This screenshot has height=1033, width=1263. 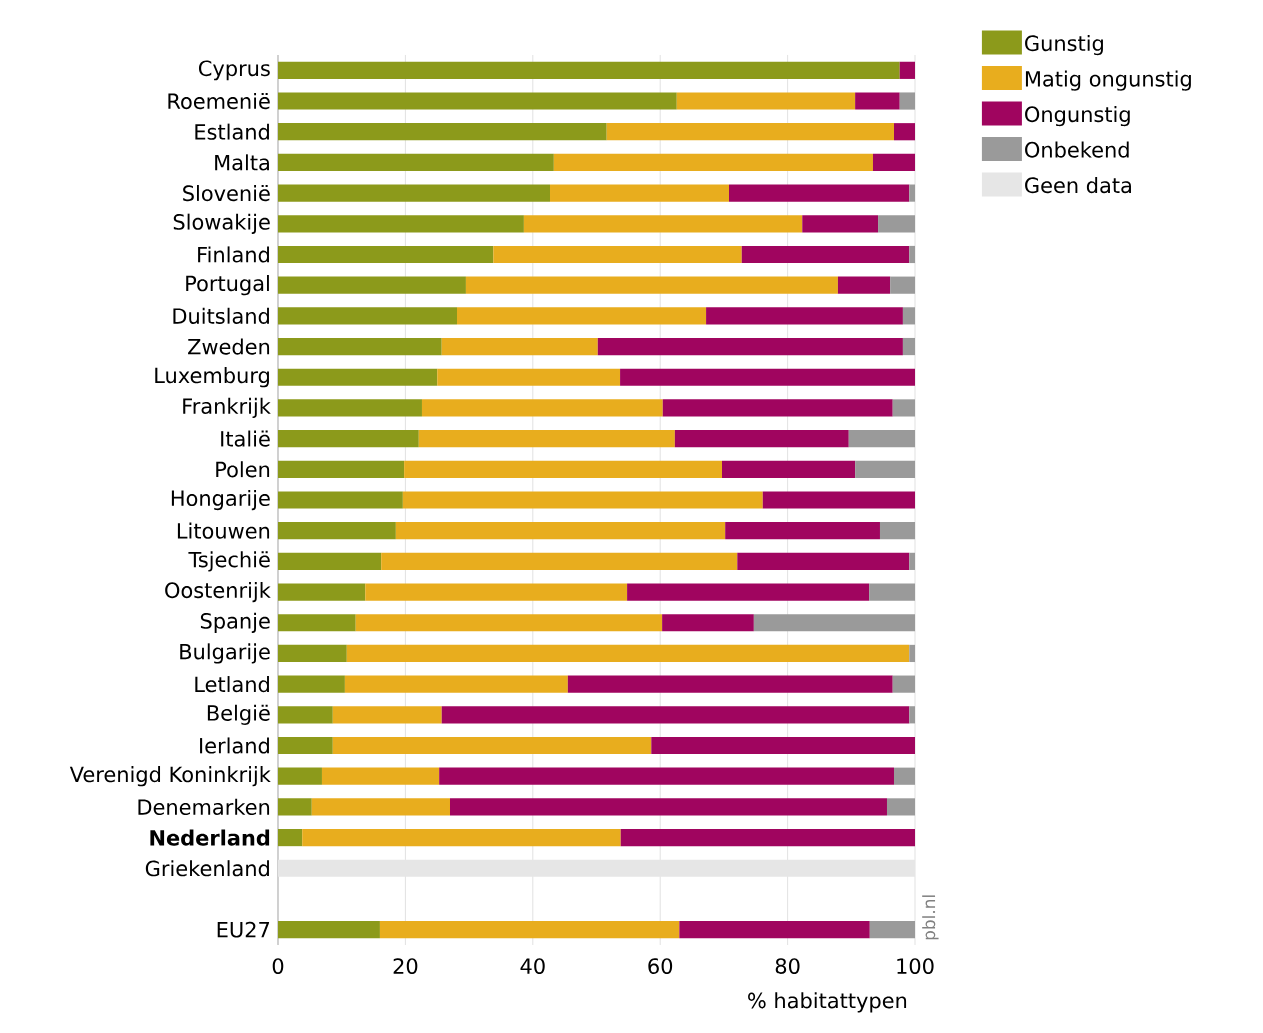 What do you see at coordinates (278, 966) in the screenshot?
I see `x-tick-label: 0` at bounding box center [278, 966].